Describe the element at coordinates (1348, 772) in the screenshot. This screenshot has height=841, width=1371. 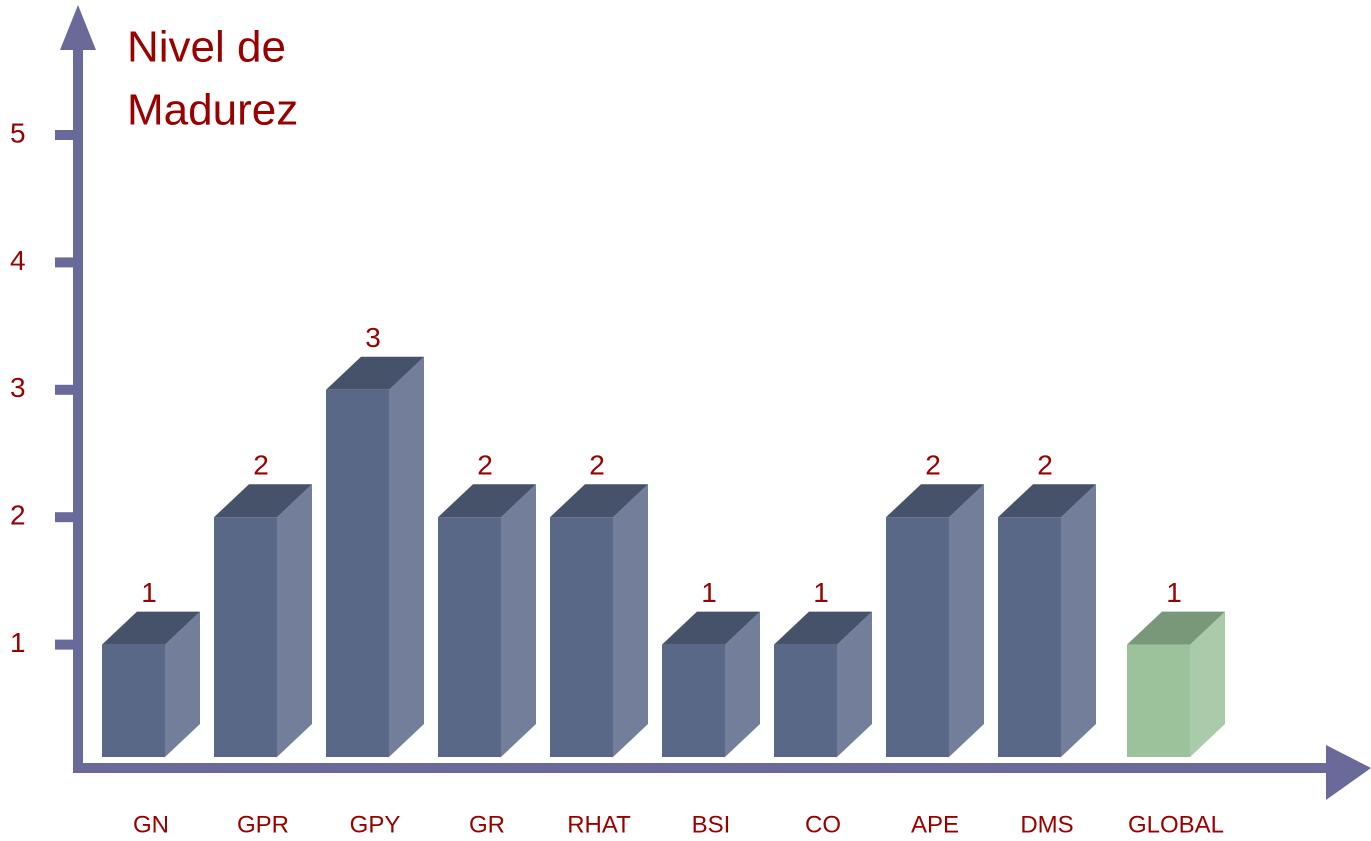
I see `x-axis-arrow` at that location.